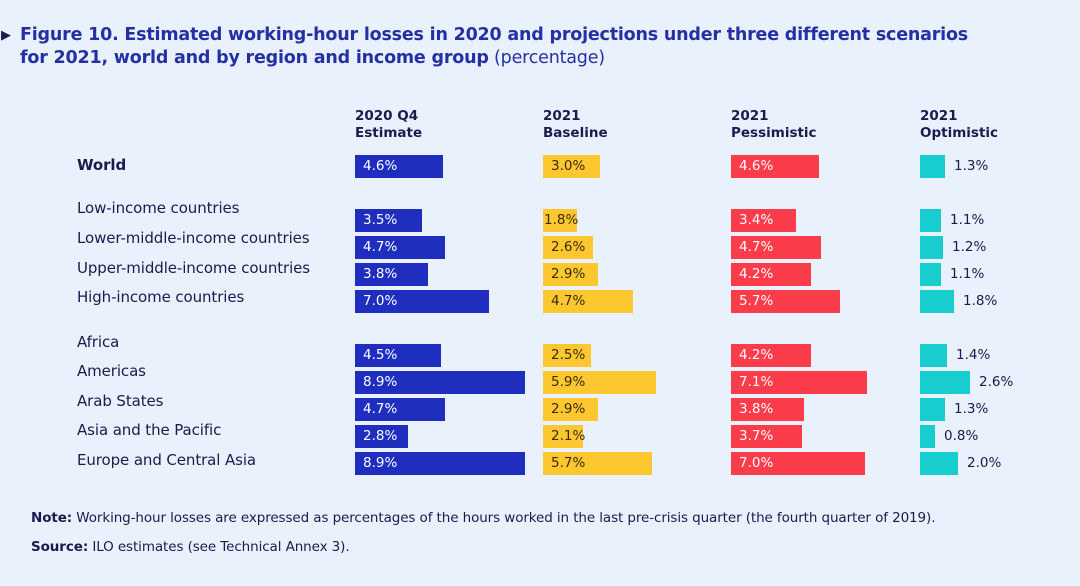 This screenshot has height=586, width=1080. Describe the element at coordinates (422, 301) in the screenshot. I see `bar-2020-q4-estimate-high-income-countries` at that location.